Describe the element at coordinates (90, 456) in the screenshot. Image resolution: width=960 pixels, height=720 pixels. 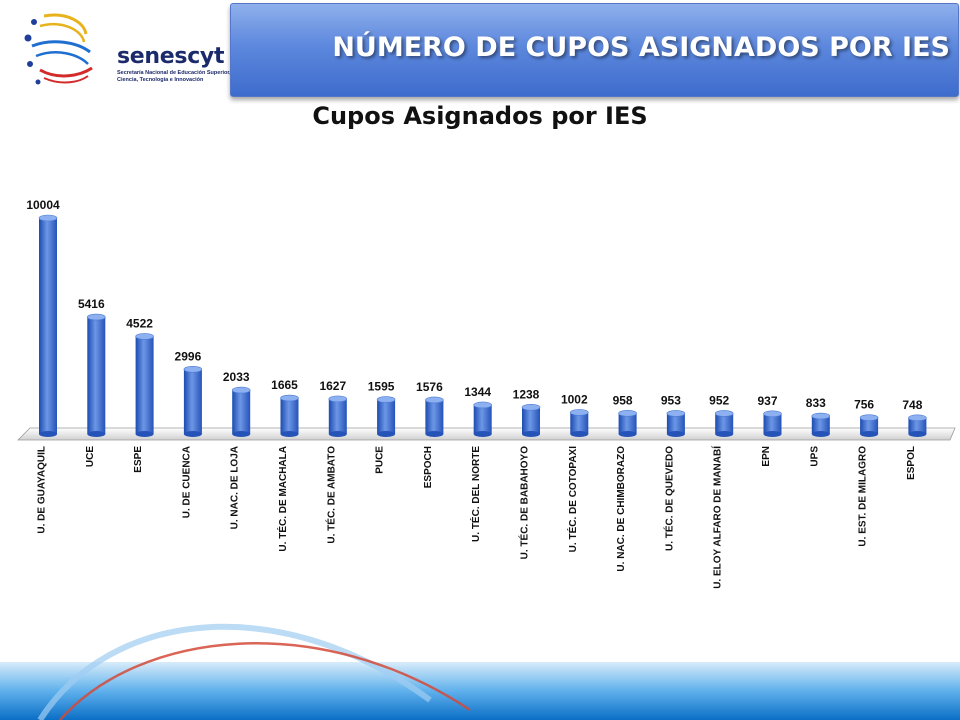
I see `category-tick-label: UCE` at that location.